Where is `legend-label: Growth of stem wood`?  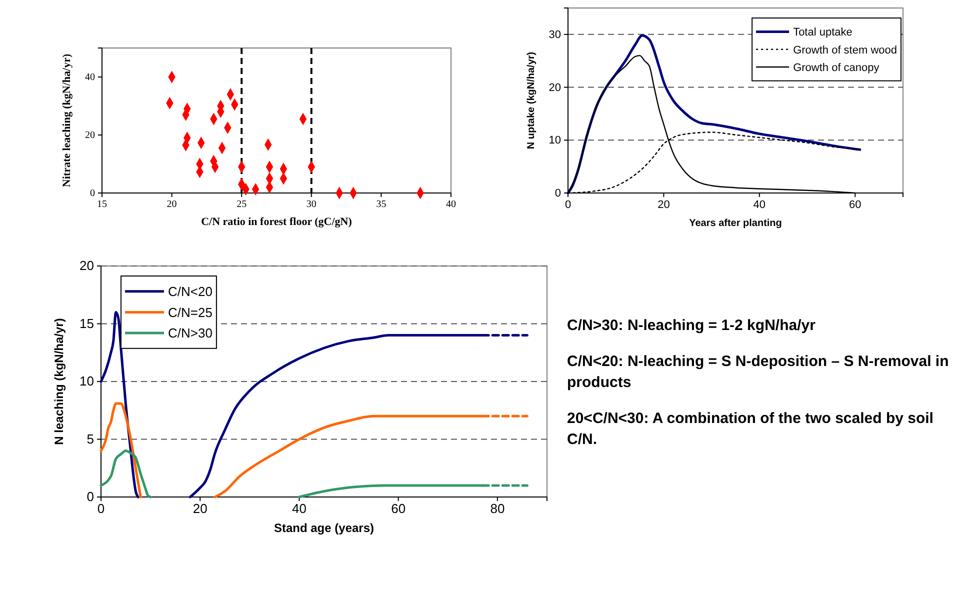
legend-label: Growth of stem wood is located at coordinates (845, 50).